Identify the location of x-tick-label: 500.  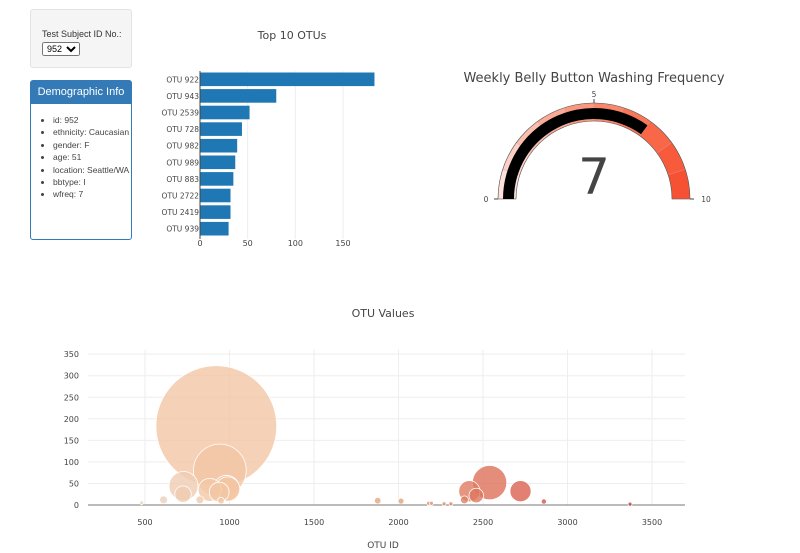
(144, 522).